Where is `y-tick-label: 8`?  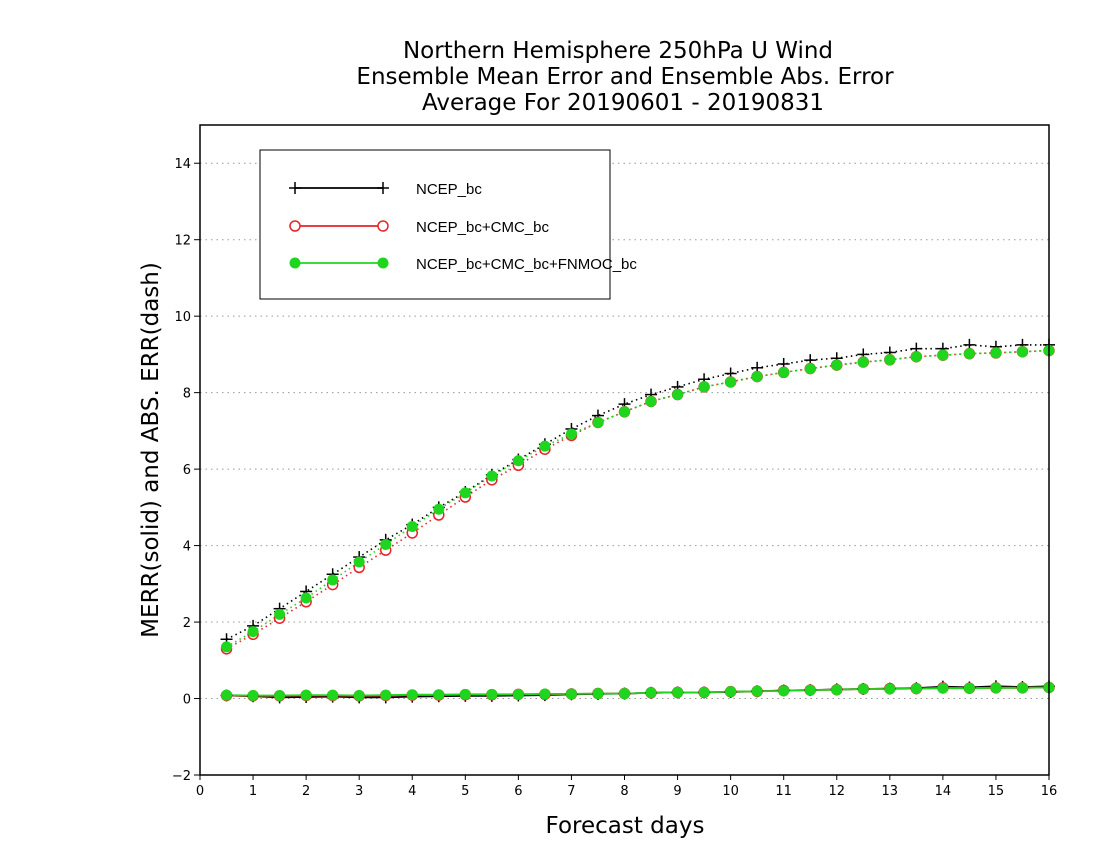 y-tick-label: 8 is located at coordinates (187, 394).